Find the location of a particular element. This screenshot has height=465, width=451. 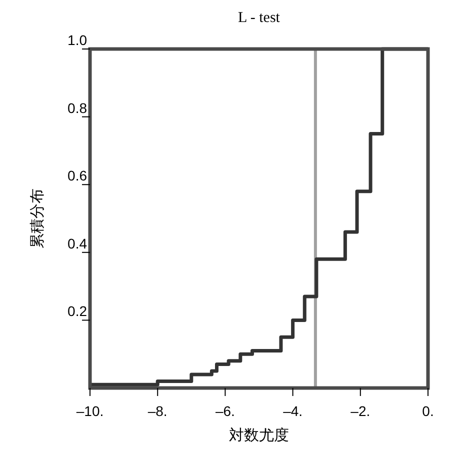

y-tick-label: 0.4 is located at coordinates (78, 243).